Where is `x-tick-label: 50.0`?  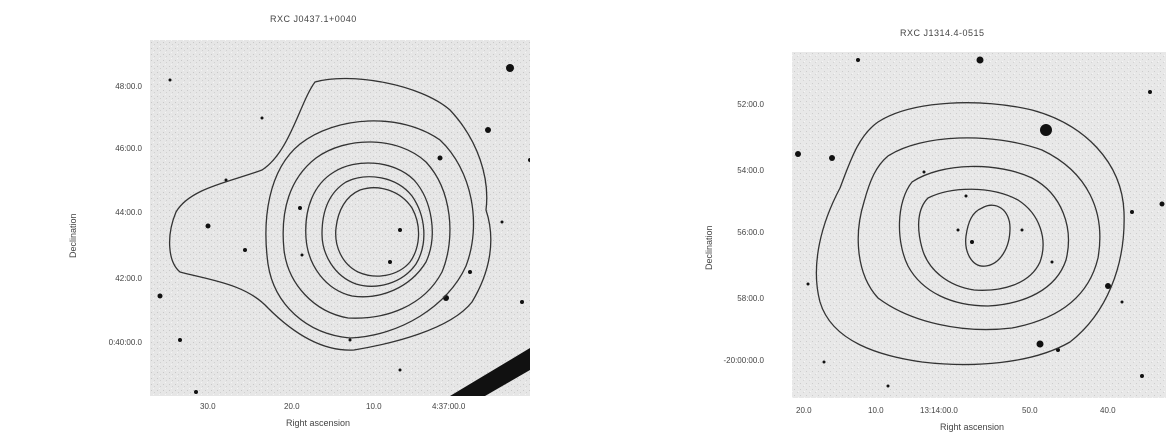 x-tick-label: 50.0 is located at coordinates (1030, 410).